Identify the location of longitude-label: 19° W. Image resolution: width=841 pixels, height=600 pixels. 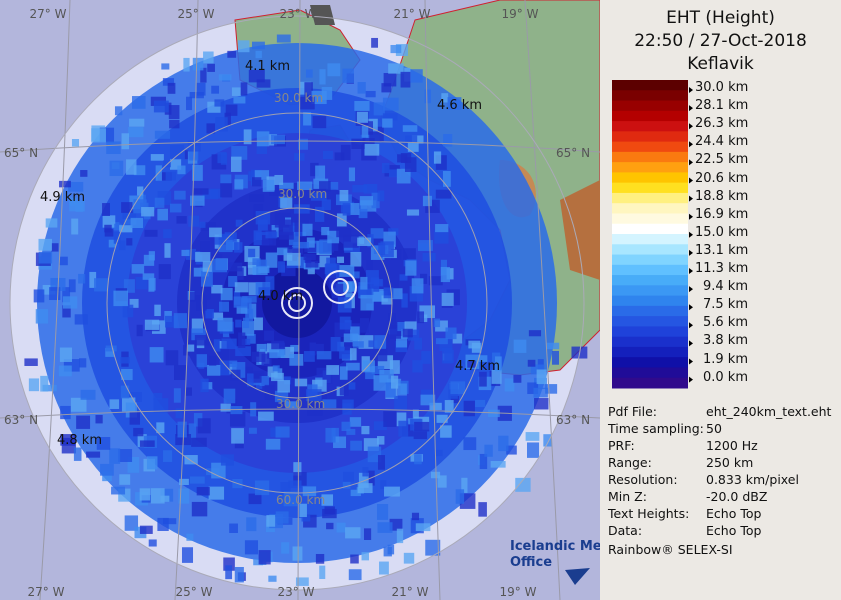
(520, 14).